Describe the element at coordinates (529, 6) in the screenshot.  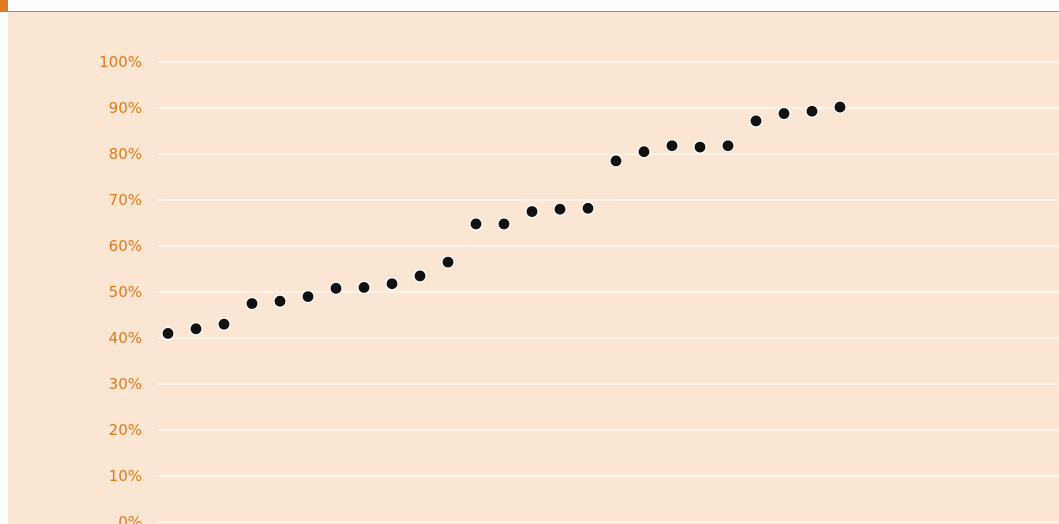
I see `title-bar` at that location.